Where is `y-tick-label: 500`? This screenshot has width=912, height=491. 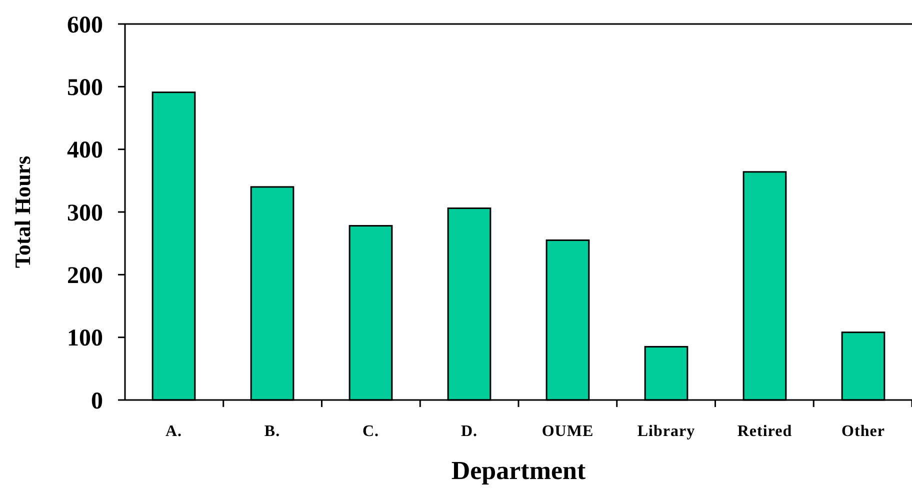
y-tick-label: 500 is located at coordinates (85, 88).